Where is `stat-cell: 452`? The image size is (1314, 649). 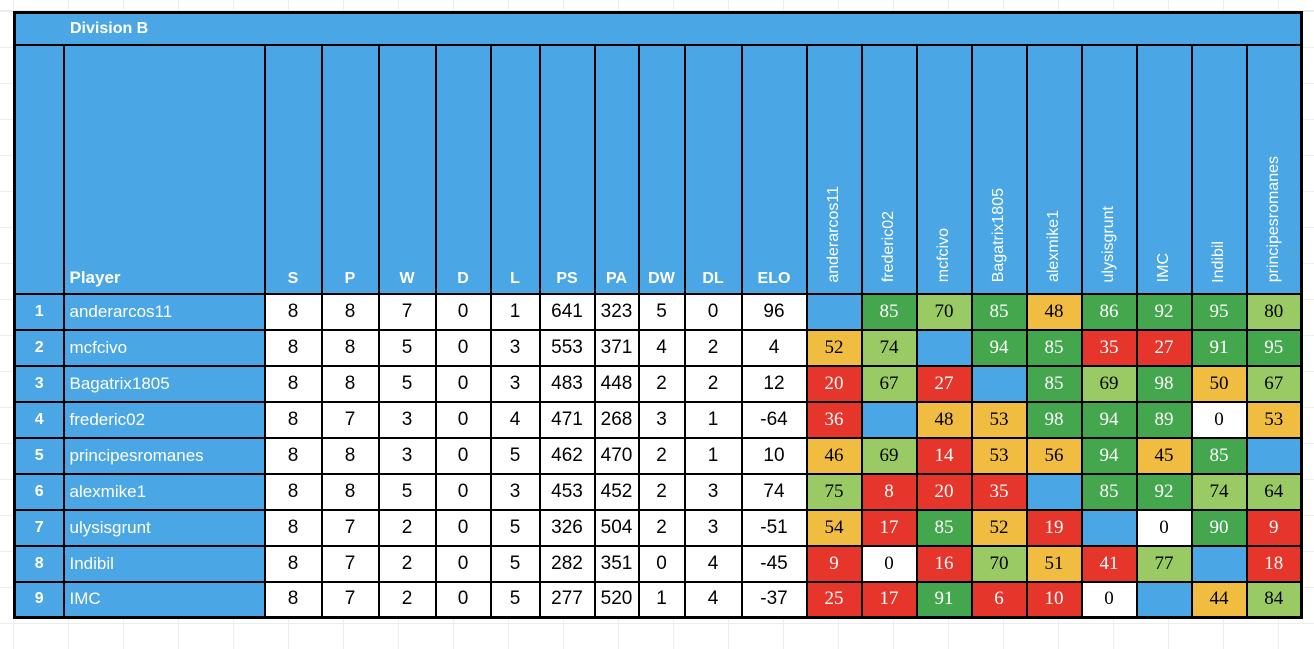
stat-cell: 452 is located at coordinates (616, 491).